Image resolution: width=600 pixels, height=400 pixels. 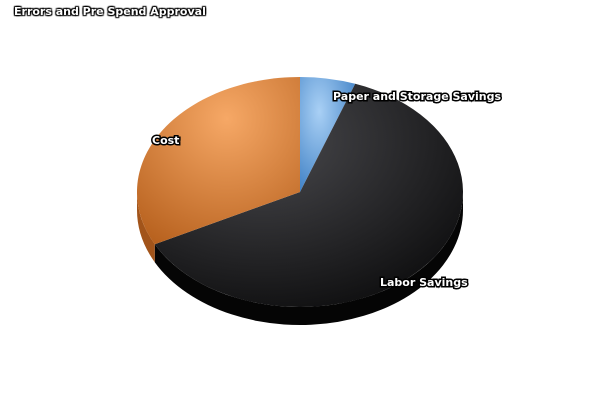 I want to click on pie-label-labor-savings: Labor Savings, so click(x=424, y=282).